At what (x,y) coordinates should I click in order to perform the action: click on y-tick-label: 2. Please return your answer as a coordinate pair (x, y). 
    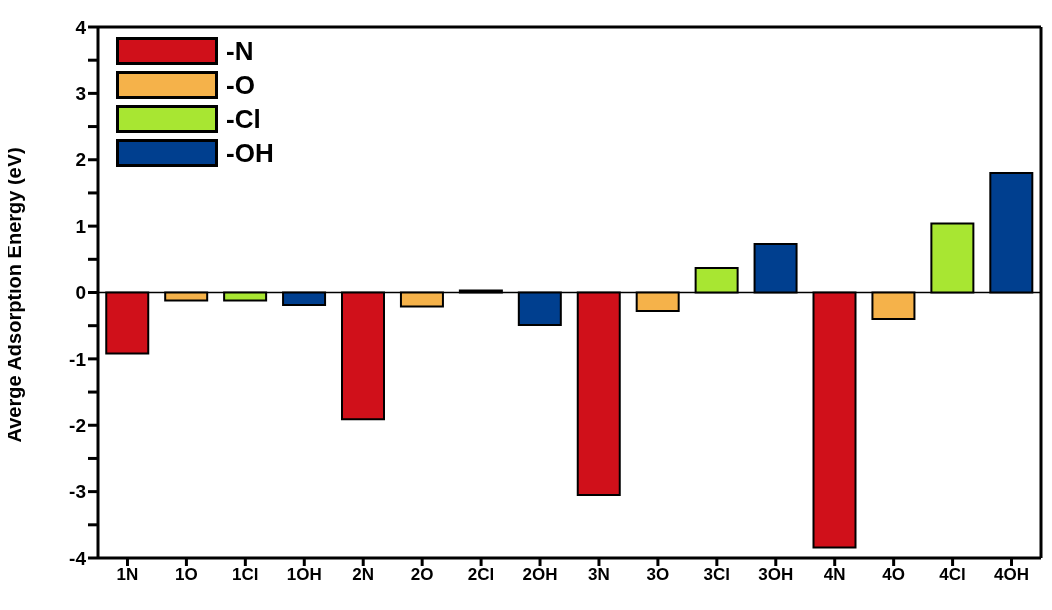
    Looking at the image, I should click on (80, 160).